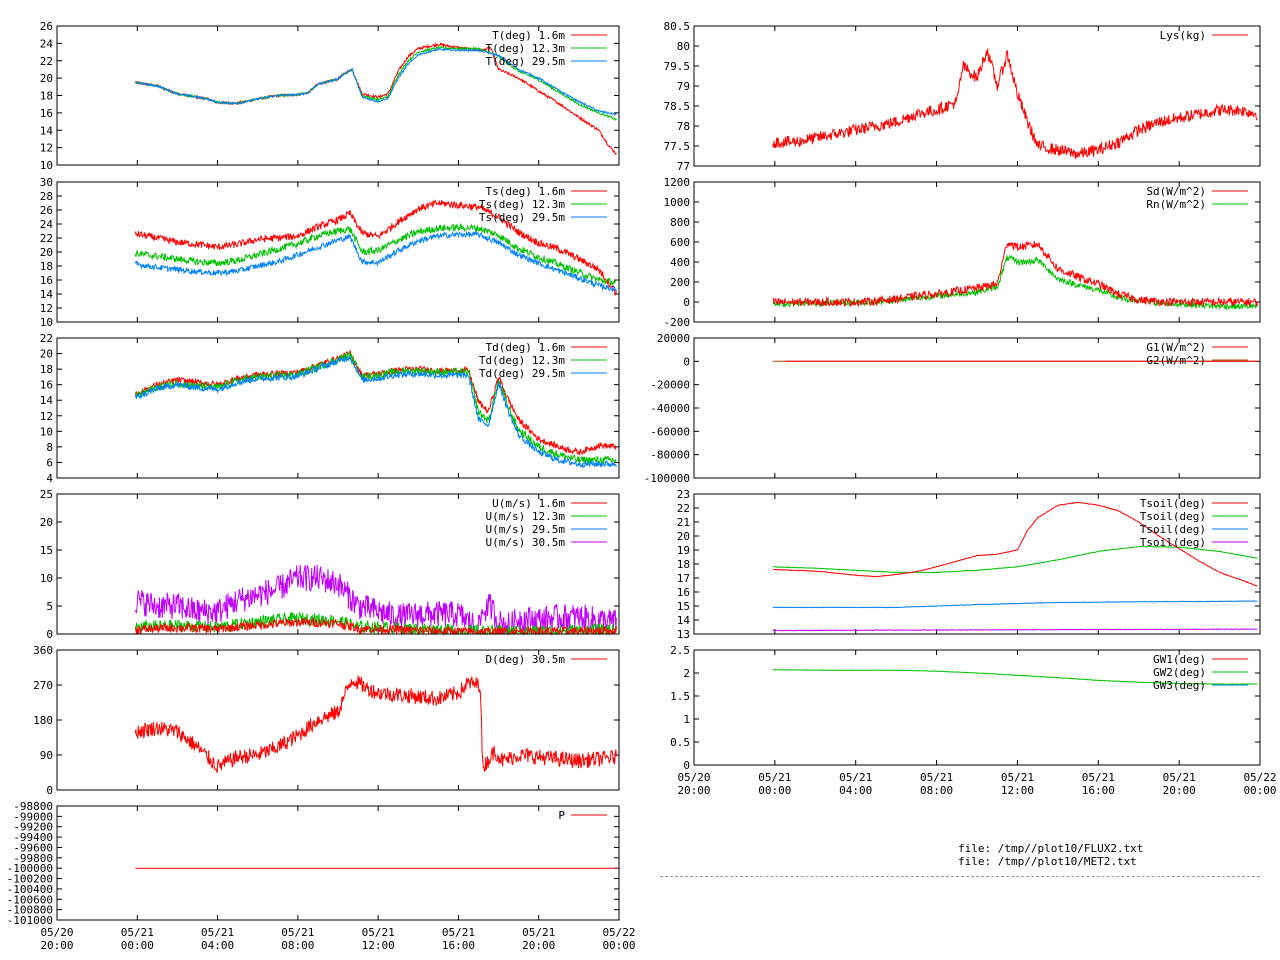 The width and height of the screenshot is (1280, 960). I want to click on ytick-label: -20000, so click(670, 385).